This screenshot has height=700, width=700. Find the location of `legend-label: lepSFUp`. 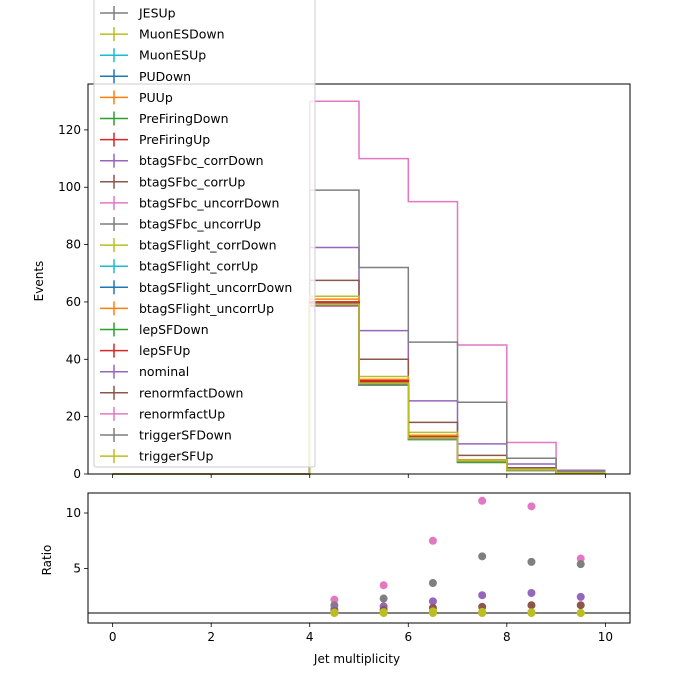

legend-label: lepSFUp is located at coordinates (164, 350).